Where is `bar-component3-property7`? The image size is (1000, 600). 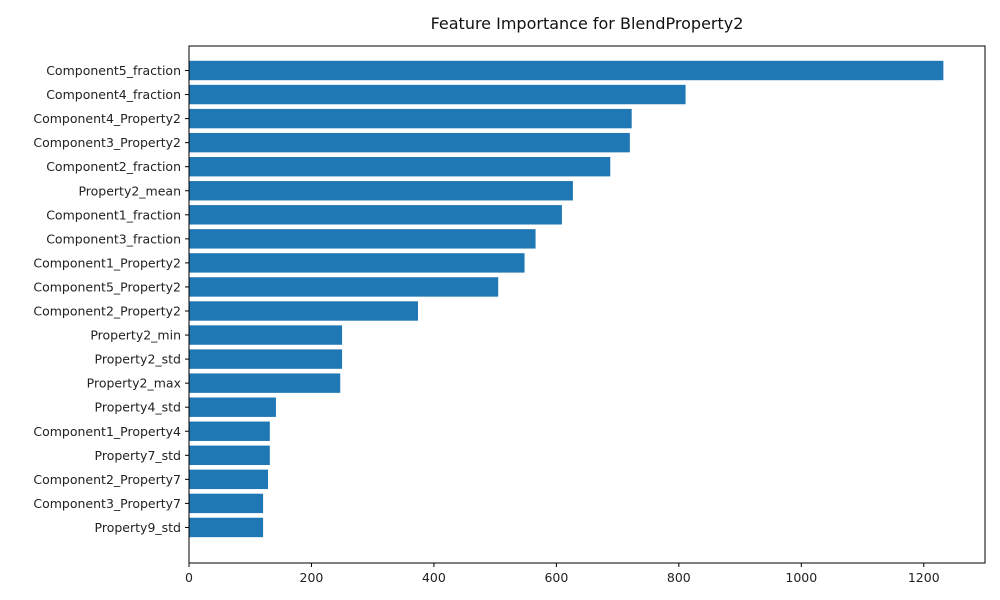
bar-component3-property7 is located at coordinates (226, 503).